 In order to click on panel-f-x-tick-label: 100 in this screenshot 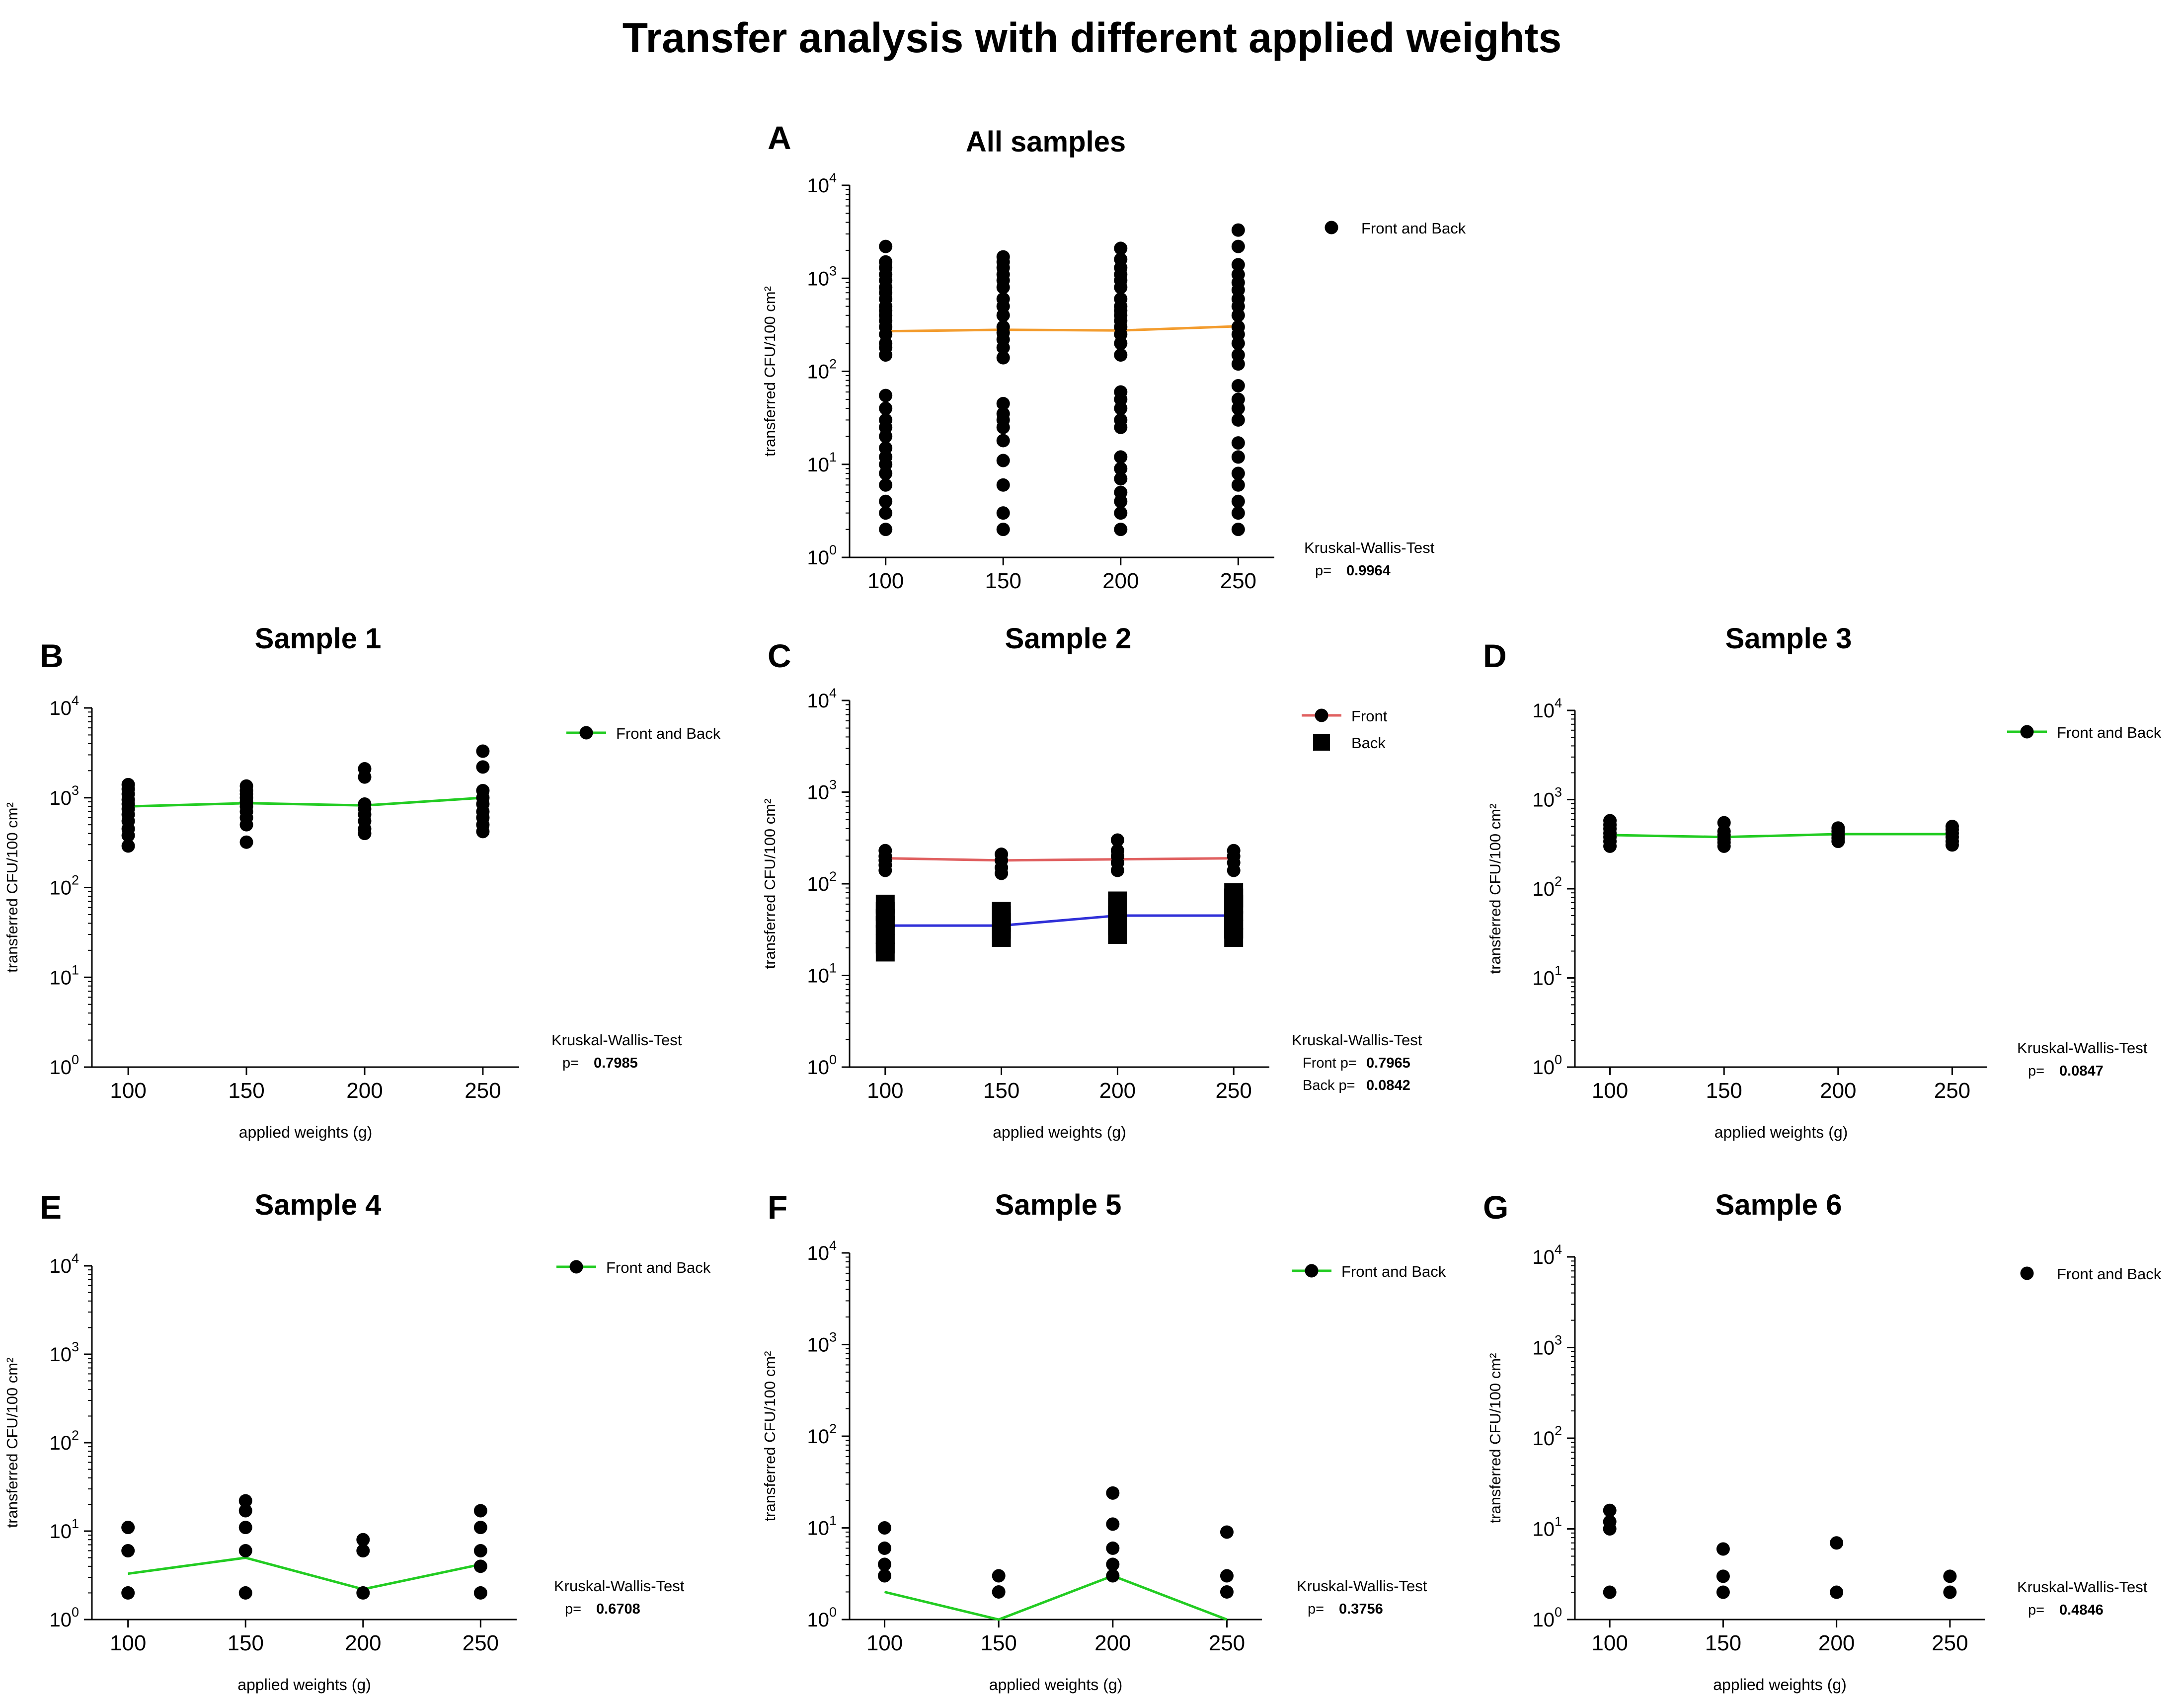, I will do `click(884, 1643)`.